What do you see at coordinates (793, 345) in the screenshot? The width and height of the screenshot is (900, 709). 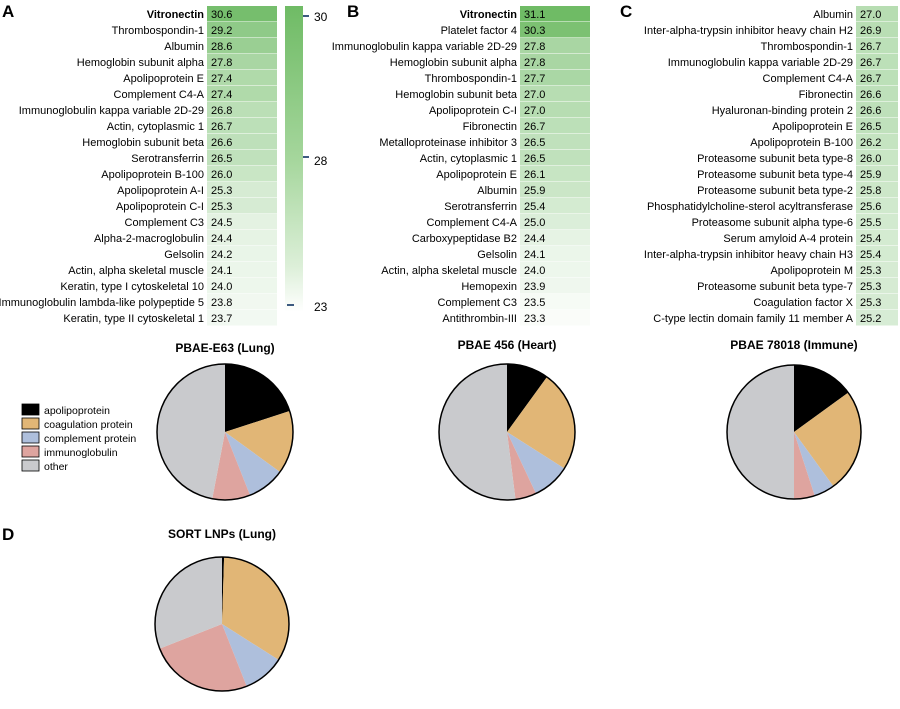 I see `pie-title-c: PBAE 78018 (Immune)` at bounding box center [793, 345].